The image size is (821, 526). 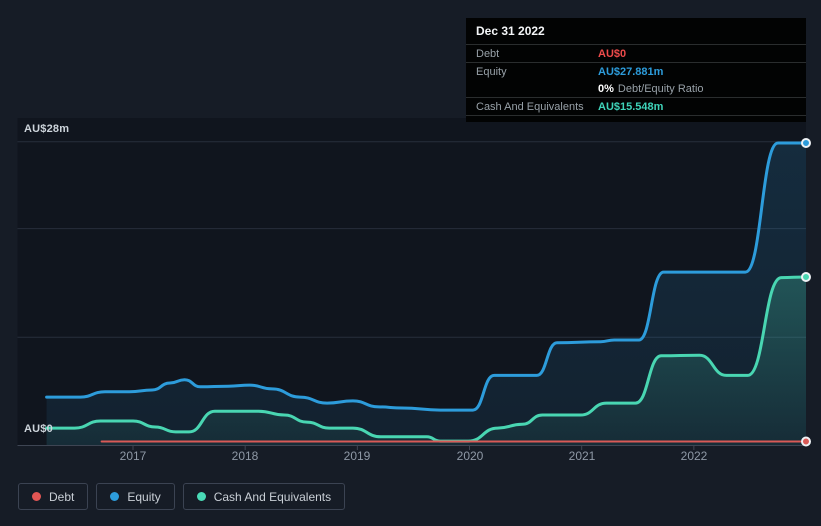 What do you see at coordinates (38, 429) in the screenshot?
I see `y-axis-zero-label: AU$0` at bounding box center [38, 429].